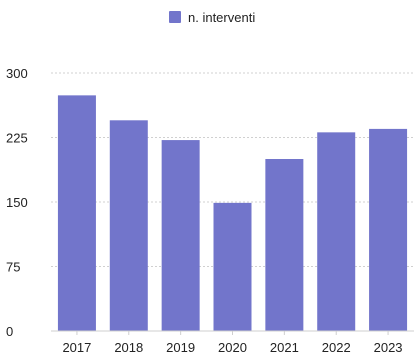 The height and width of the screenshot is (356, 414). Describe the element at coordinates (284, 347) in the screenshot. I see `x-tick-label: 2021` at that location.